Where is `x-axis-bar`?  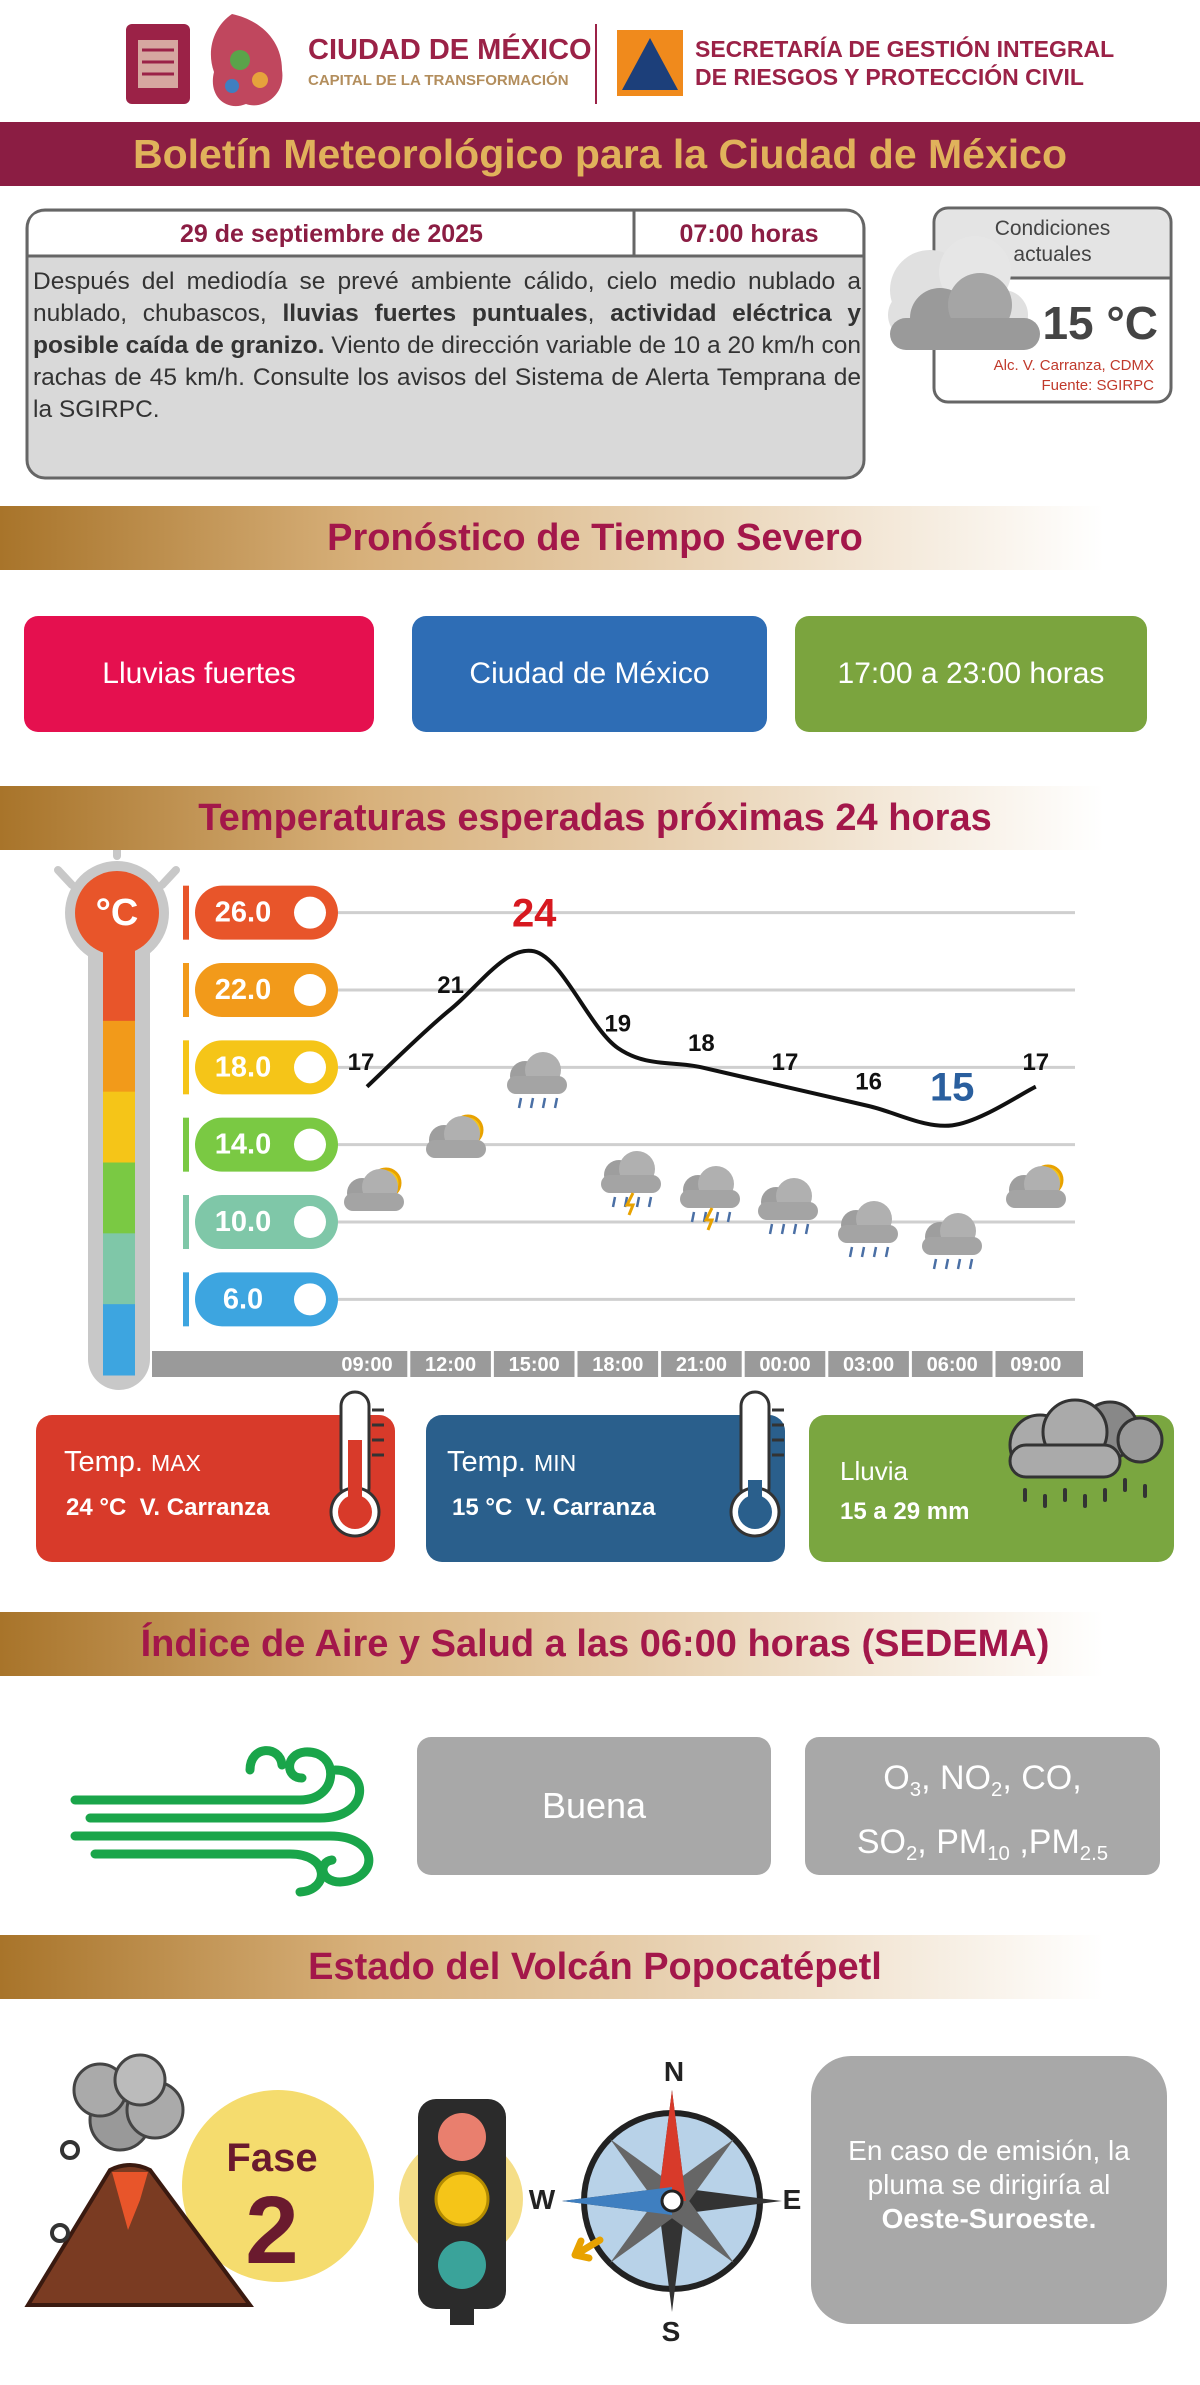 x-axis-bar is located at coordinates (617, 1364).